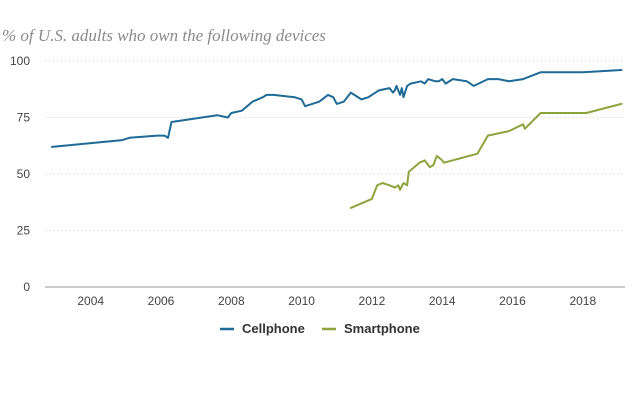  Describe the element at coordinates (320, 328) in the screenshot. I see `legend: Cellphone Smartphone` at that location.